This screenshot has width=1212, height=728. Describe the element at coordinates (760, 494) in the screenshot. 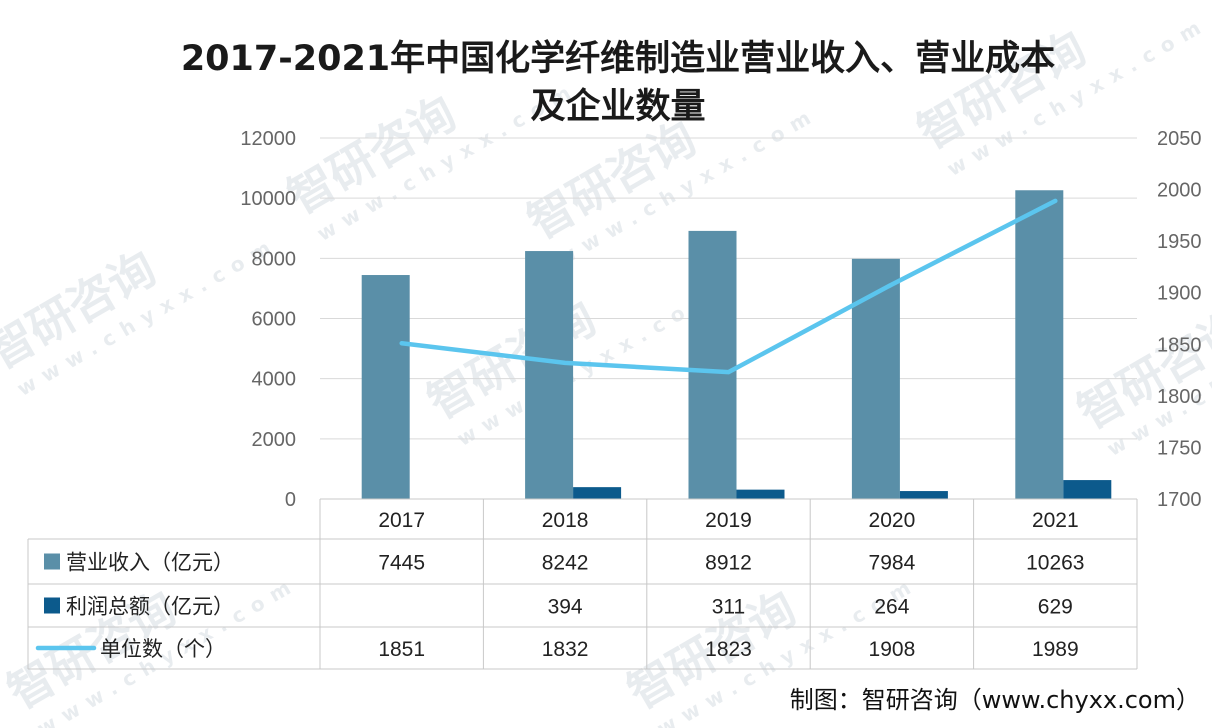

I see `bar-profit-2019` at that location.